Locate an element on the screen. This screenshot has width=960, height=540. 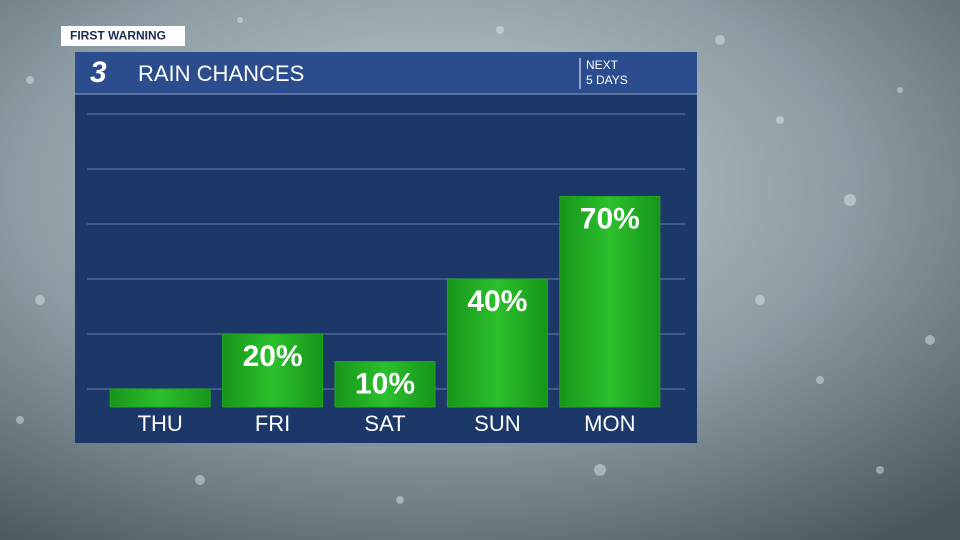
x-tick-label: MON is located at coordinates (609, 423).